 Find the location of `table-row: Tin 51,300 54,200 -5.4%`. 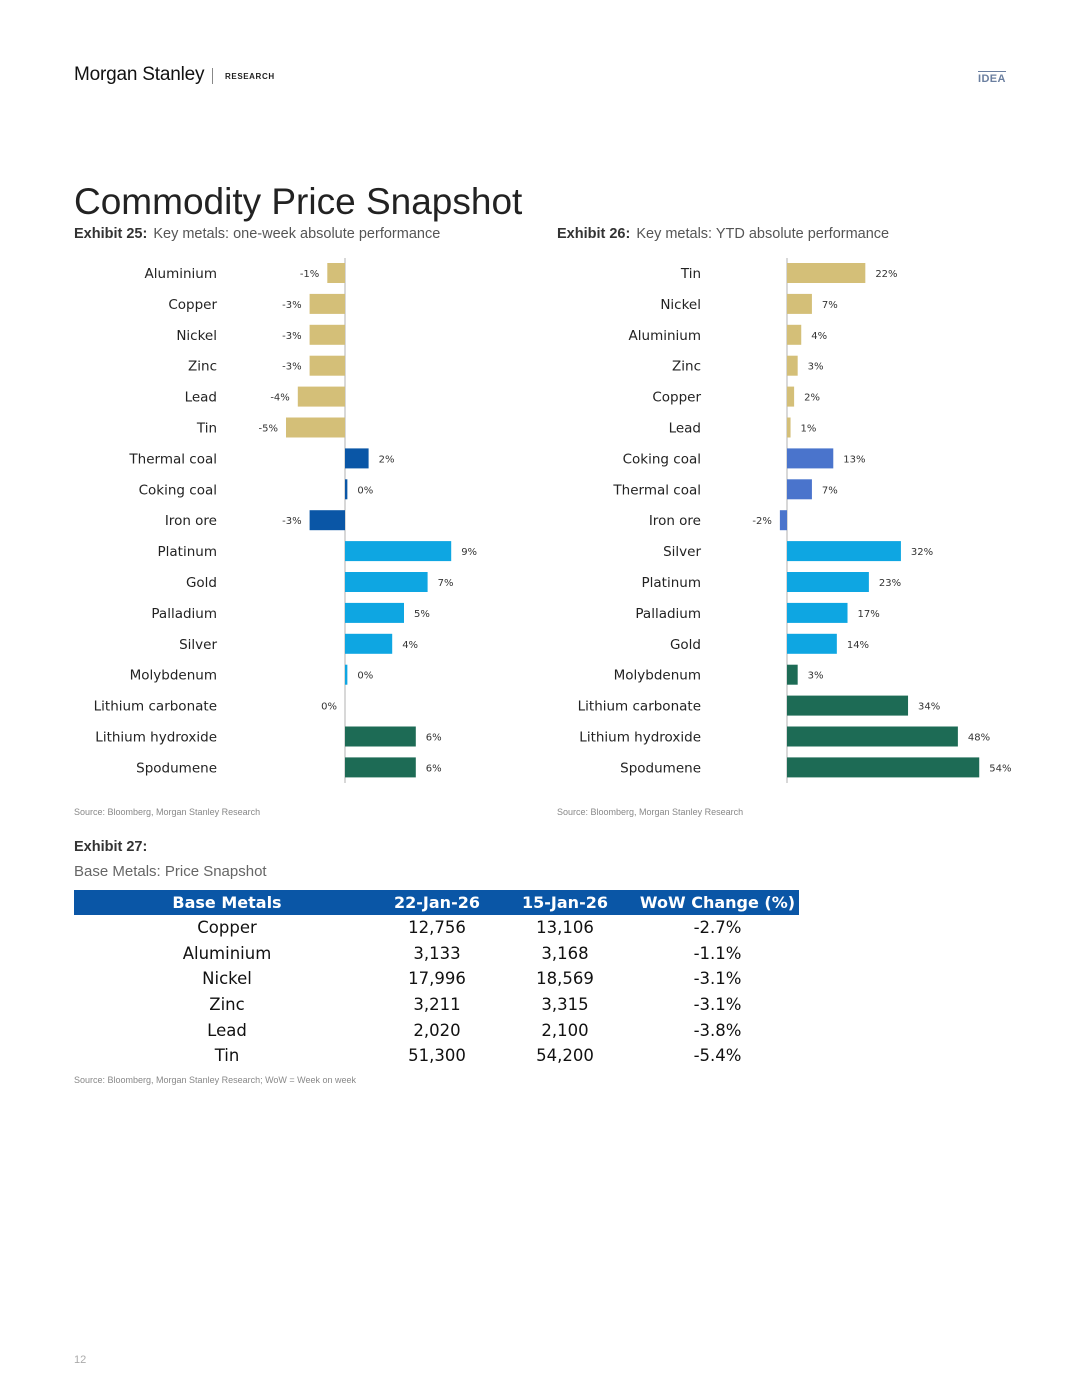

table-row: Tin 51,300 54,200 -5.4% is located at coordinates (436, 1056).